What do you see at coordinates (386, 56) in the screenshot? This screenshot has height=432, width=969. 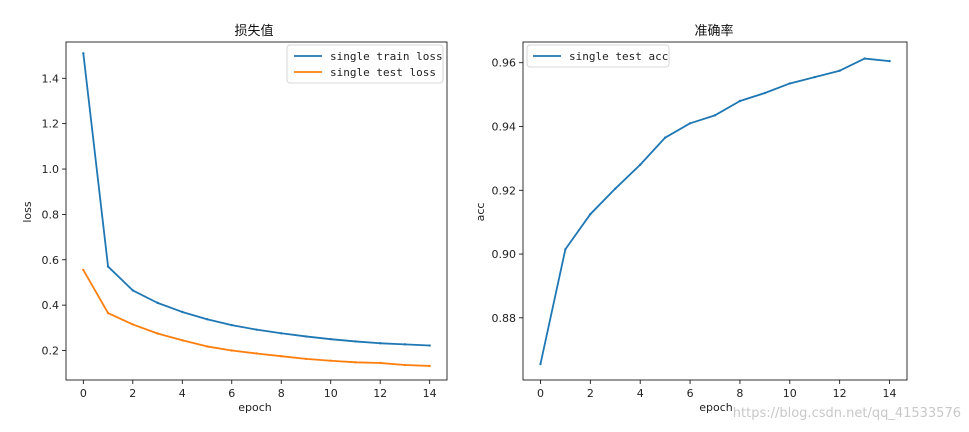 I see `loss-legend-label-train: single train loss` at bounding box center [386, 56].